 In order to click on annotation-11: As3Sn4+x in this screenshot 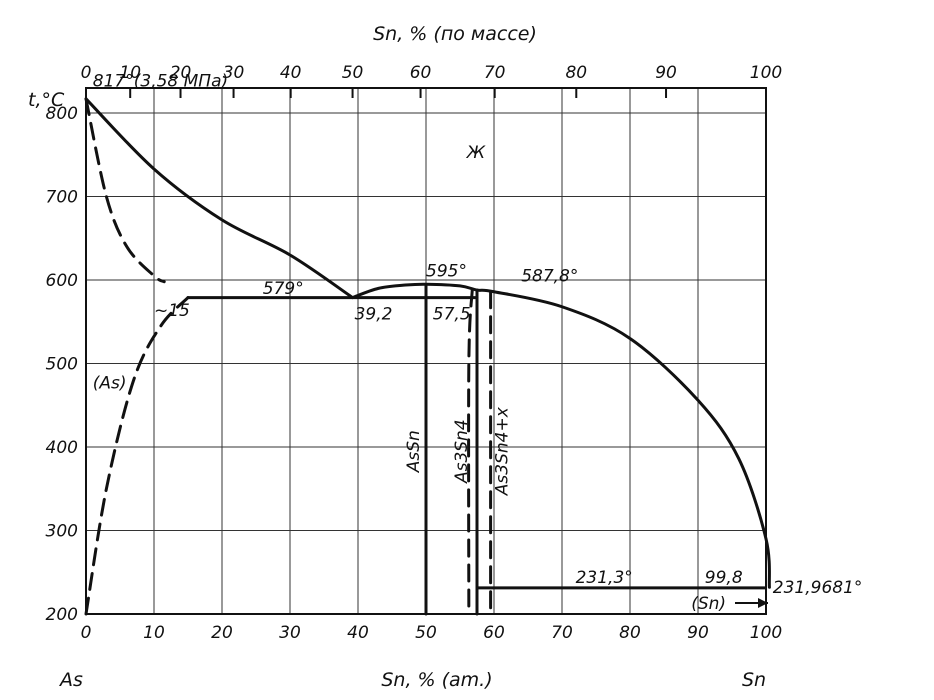, I will do `click(503, 451)`.